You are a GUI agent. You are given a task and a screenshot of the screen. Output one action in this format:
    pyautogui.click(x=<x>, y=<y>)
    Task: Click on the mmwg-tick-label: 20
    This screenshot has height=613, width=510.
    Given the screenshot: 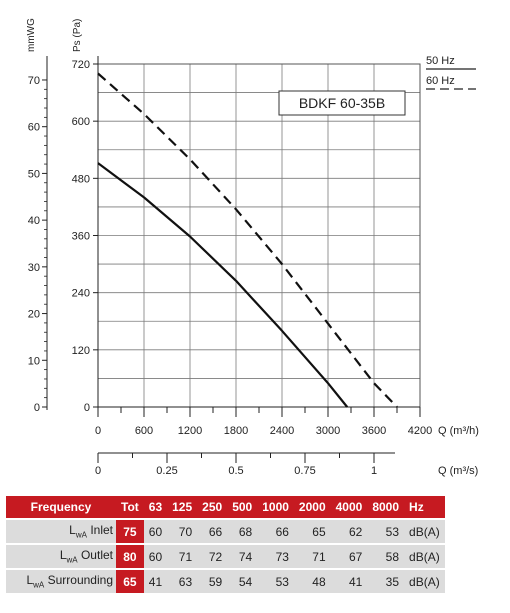 What is the action you would take?
    pyautogui.click(x=34, y=315)
    